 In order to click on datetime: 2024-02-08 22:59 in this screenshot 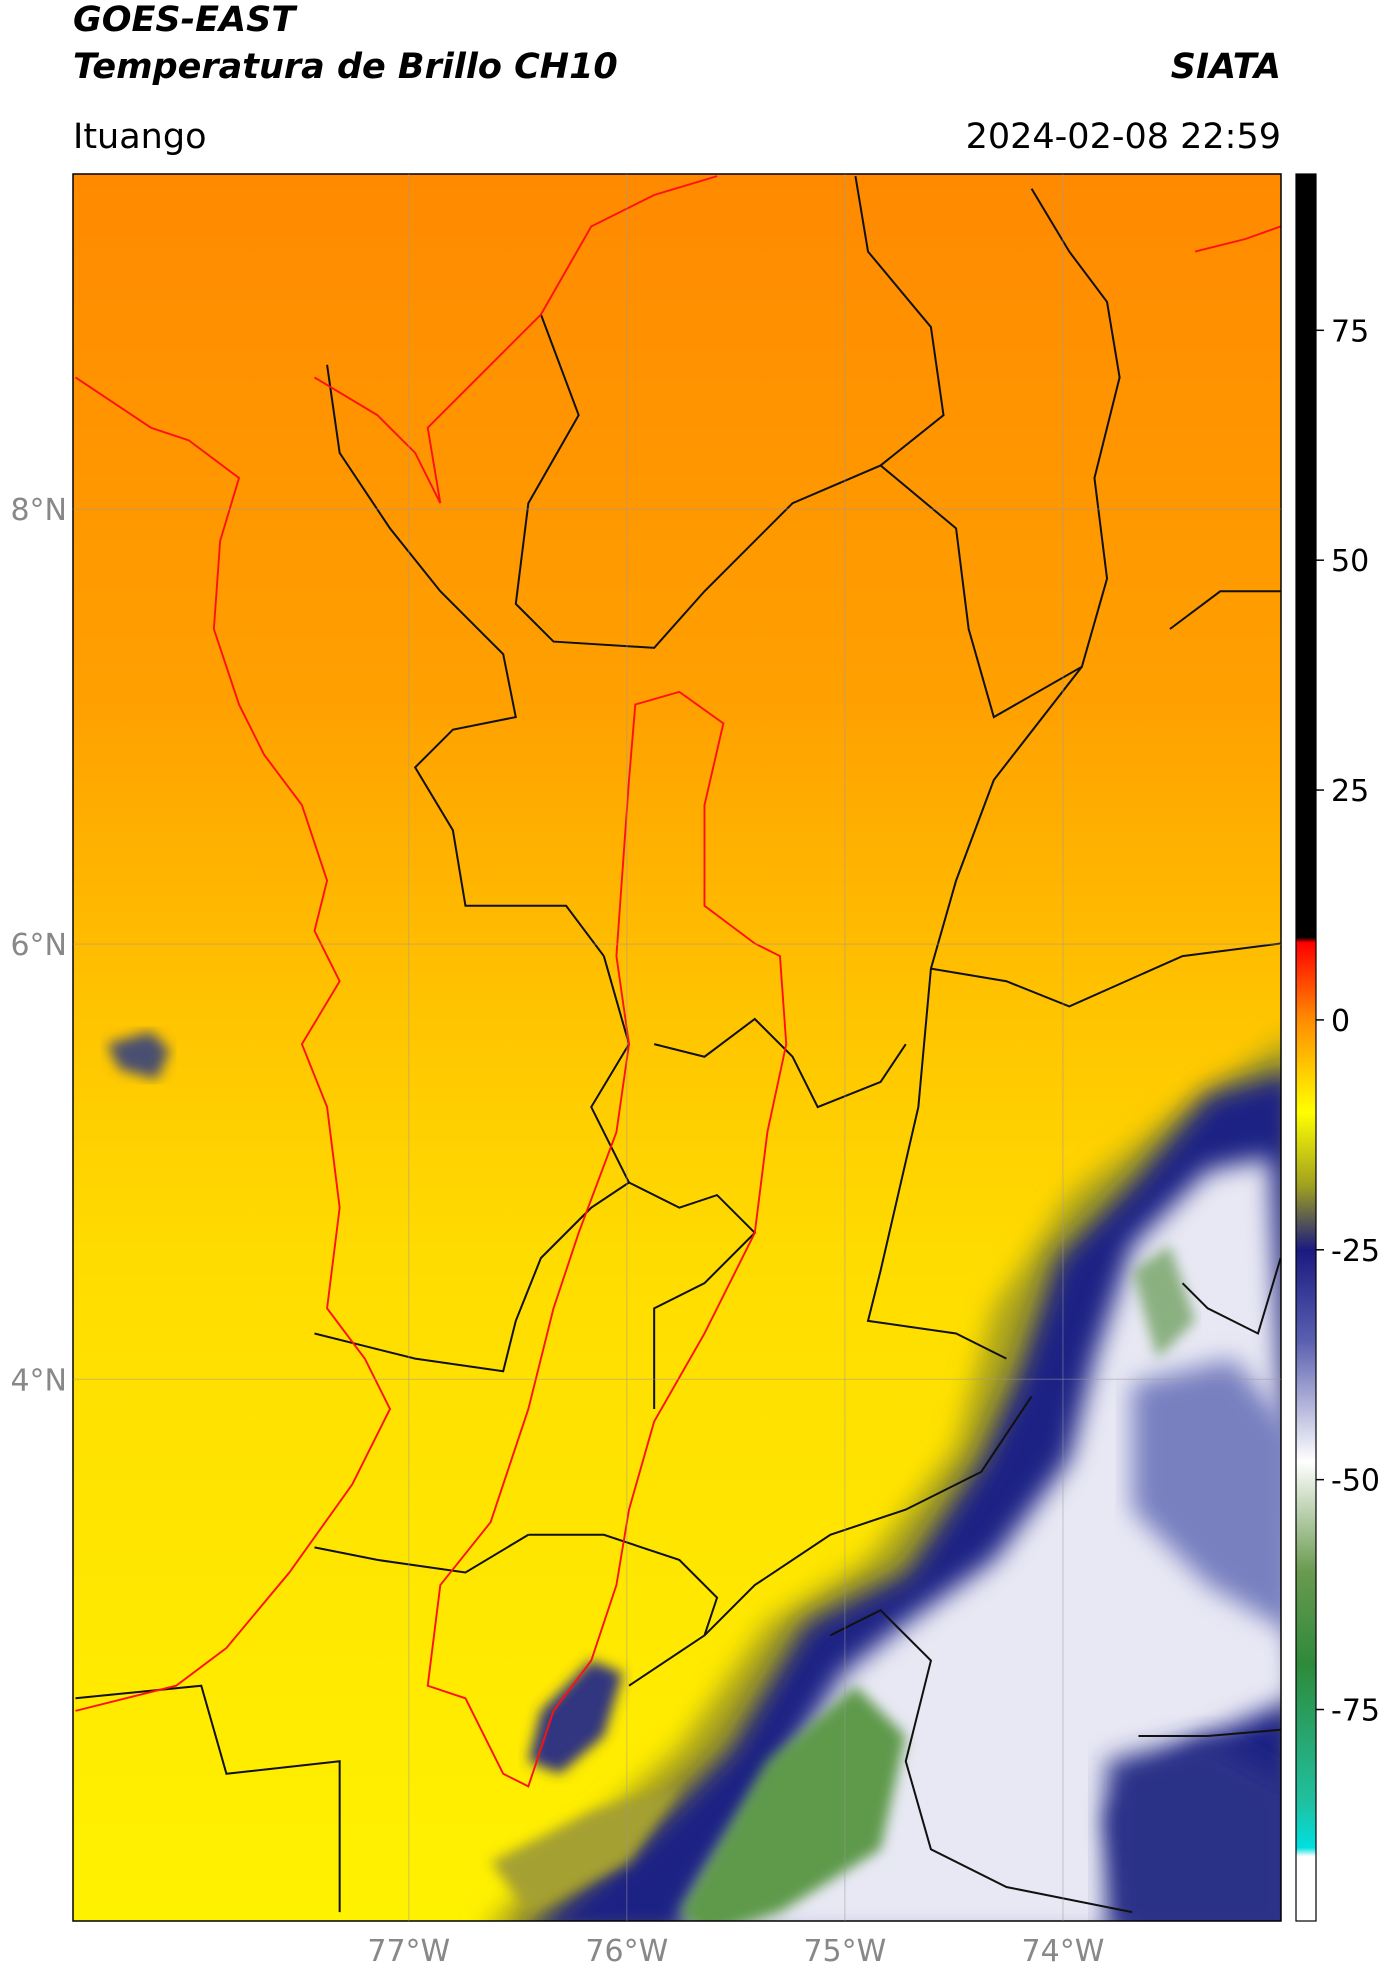, I will do `click(1123, 137)`.